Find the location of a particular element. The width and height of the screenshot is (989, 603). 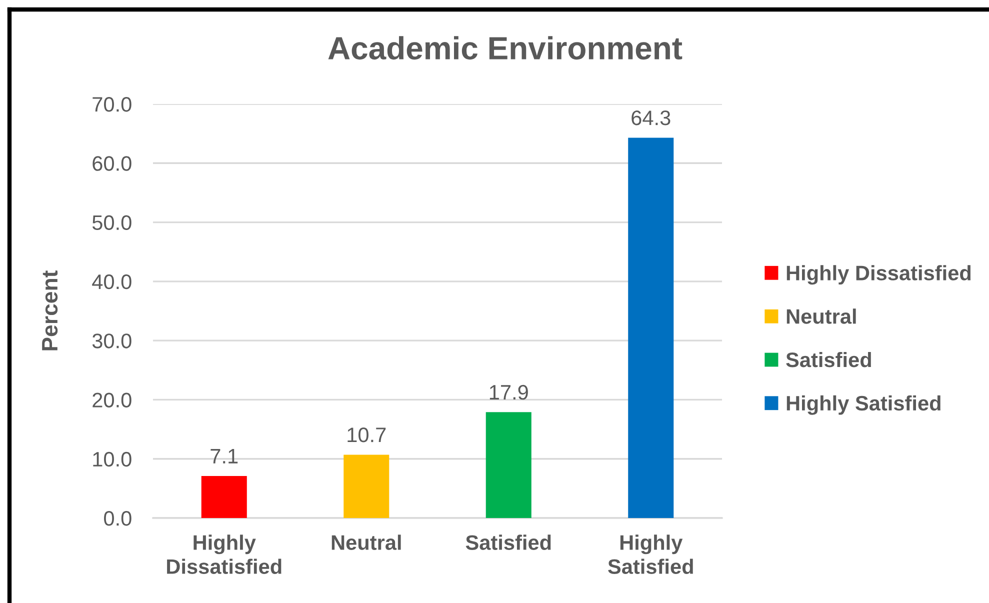

y-tick-label: 0.0 is located at coordinates (118, 518).